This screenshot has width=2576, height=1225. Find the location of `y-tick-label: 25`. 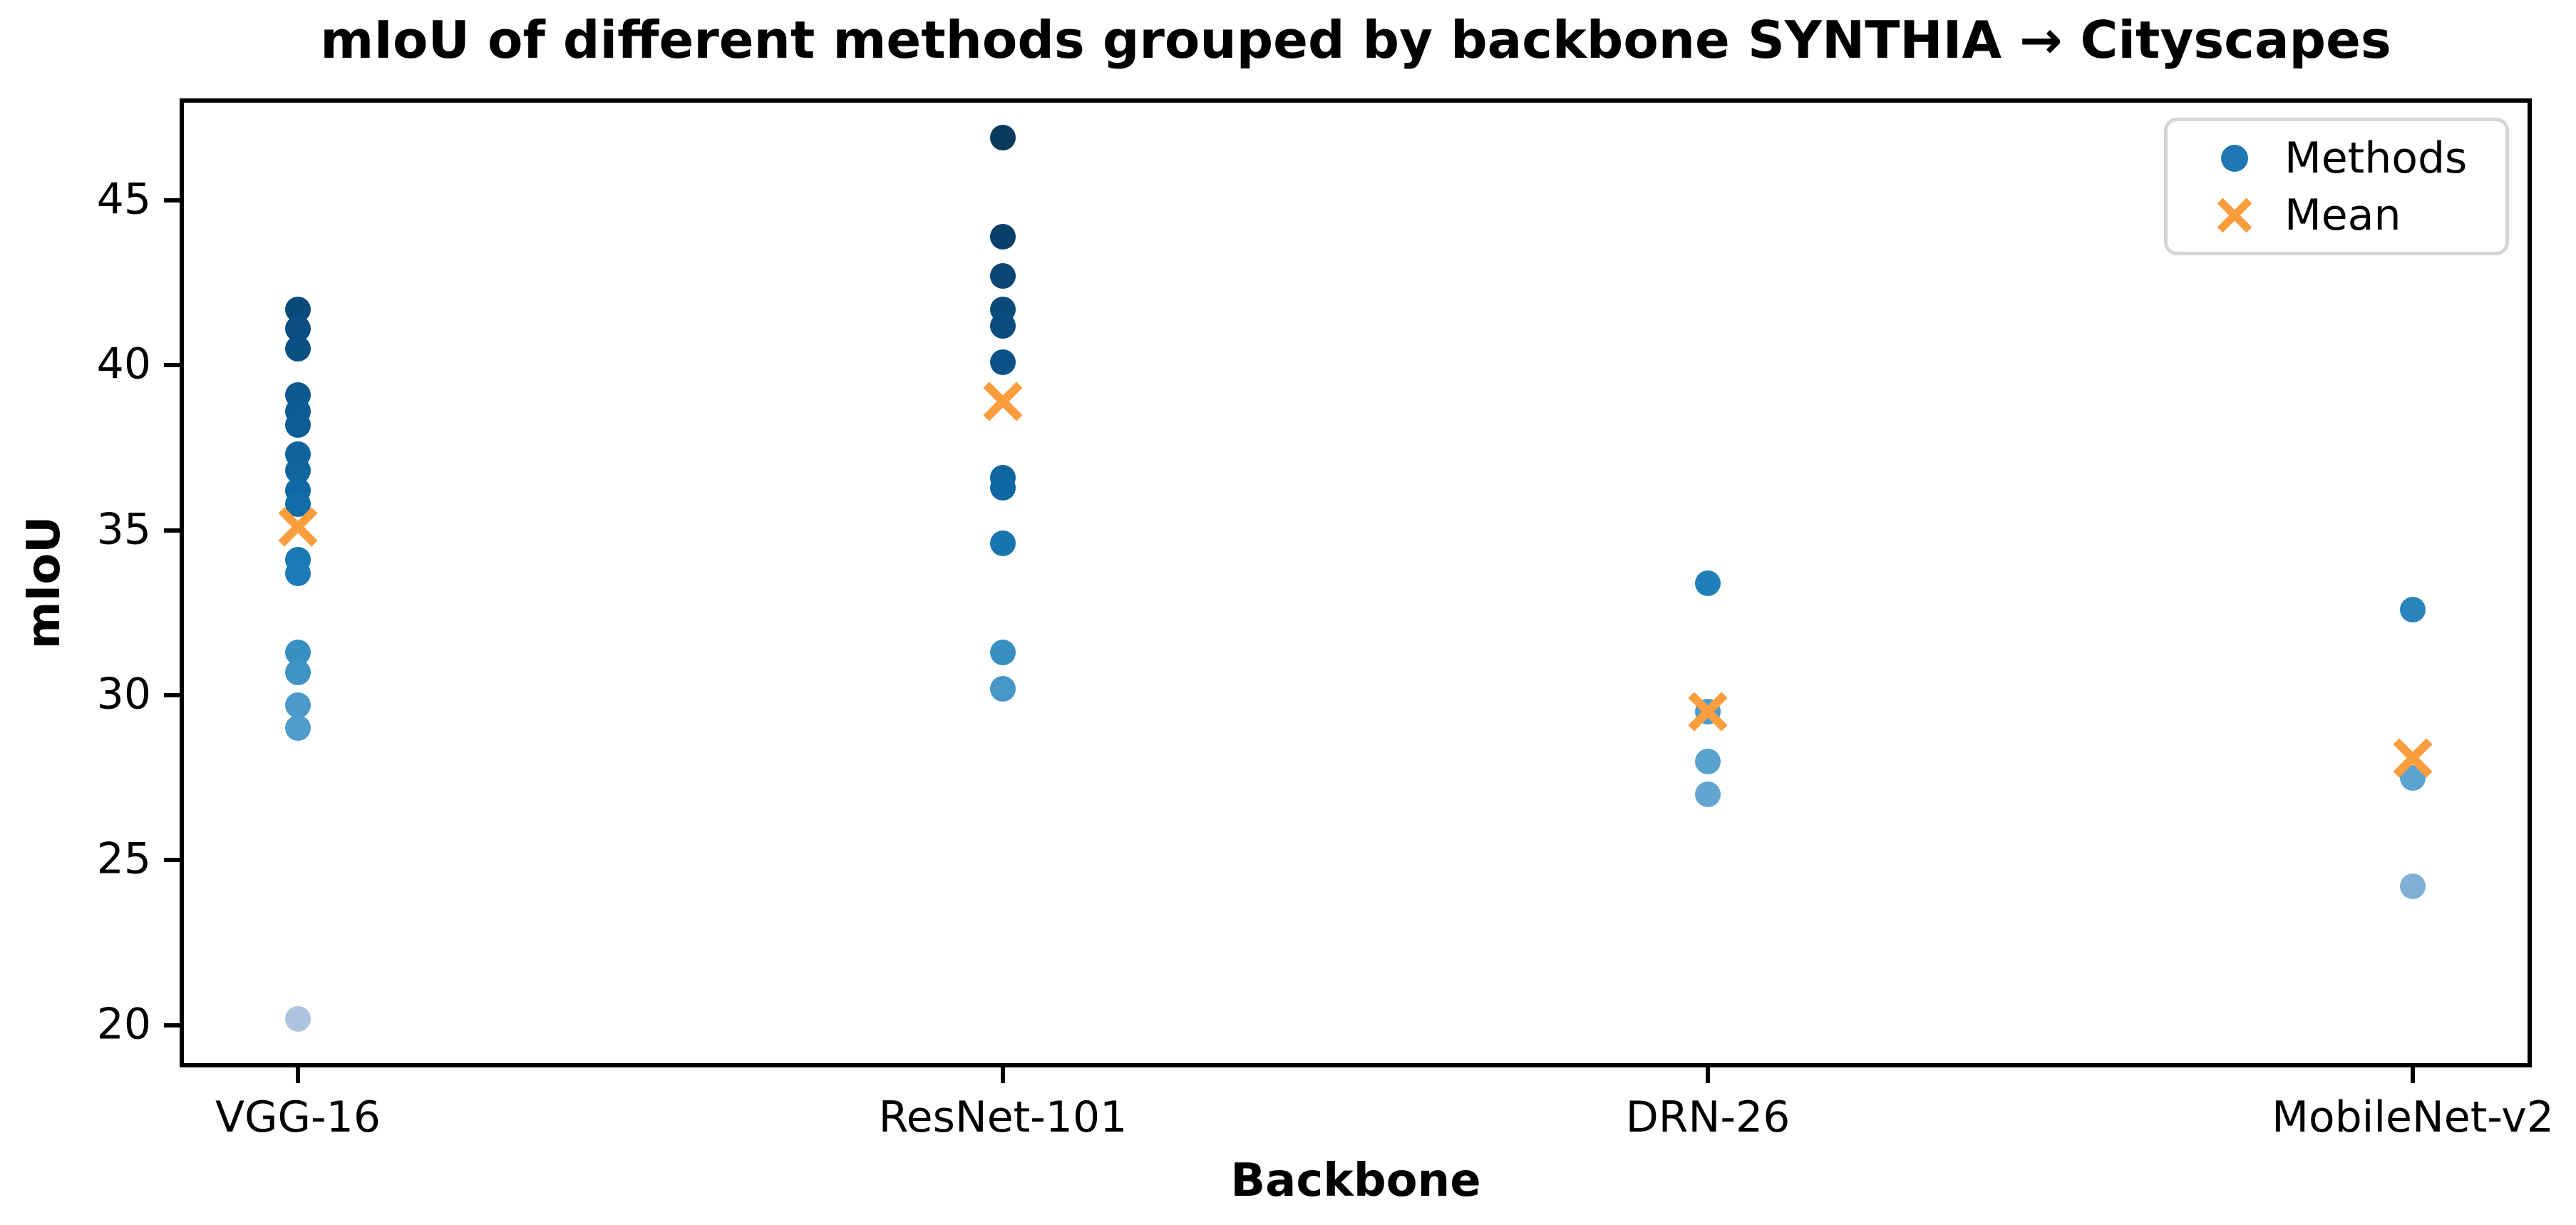

y-tick-label: 25 is located at coordinates (123, 860).